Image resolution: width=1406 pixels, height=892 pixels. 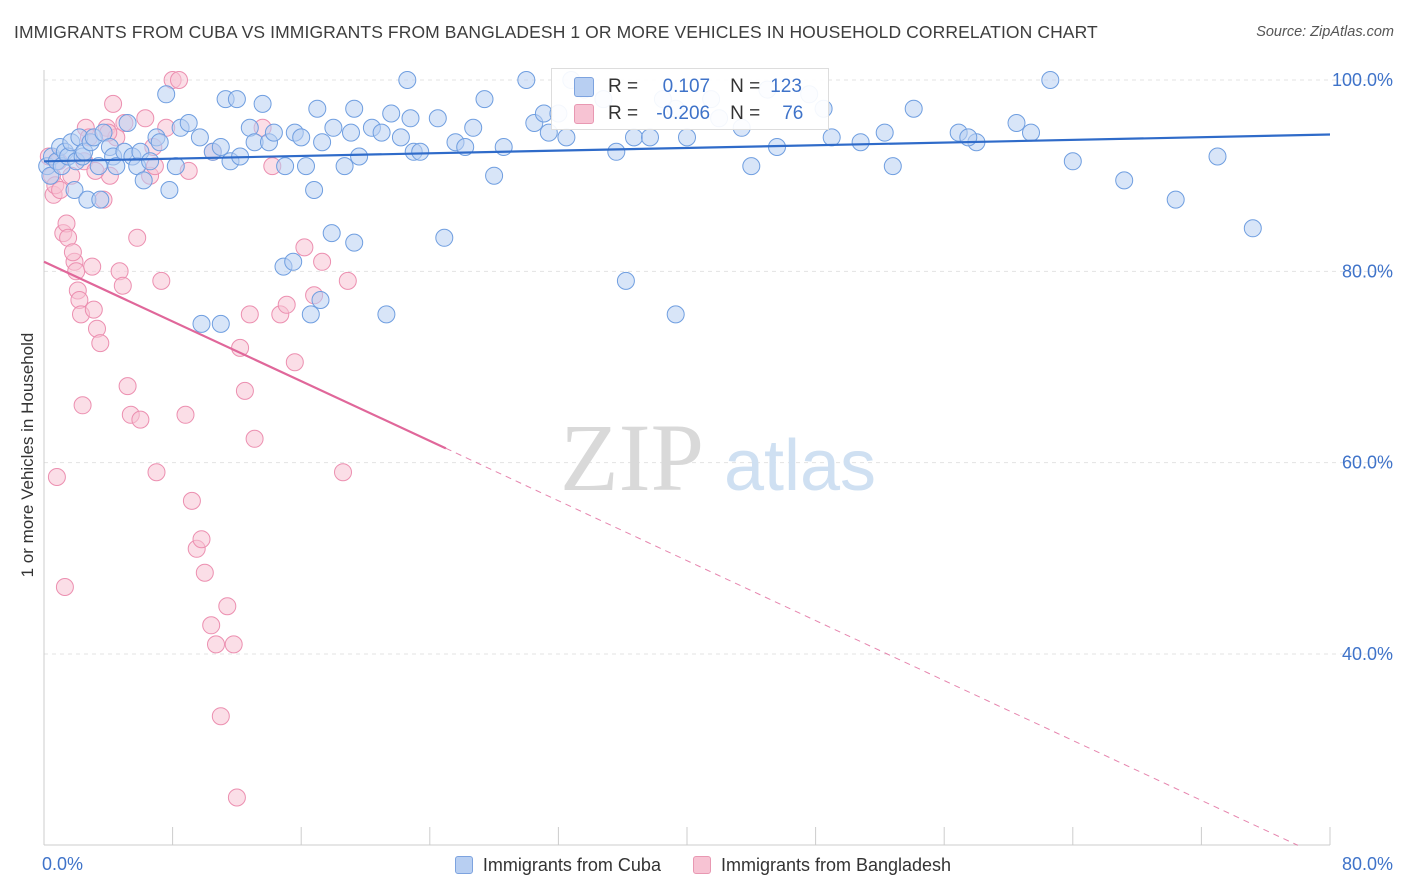 What do you see at coordinates (27, 455) in the screenshot?
I see `y-axis-label: 1 or more Vehicles in Household` at bounding box center [27, 455].